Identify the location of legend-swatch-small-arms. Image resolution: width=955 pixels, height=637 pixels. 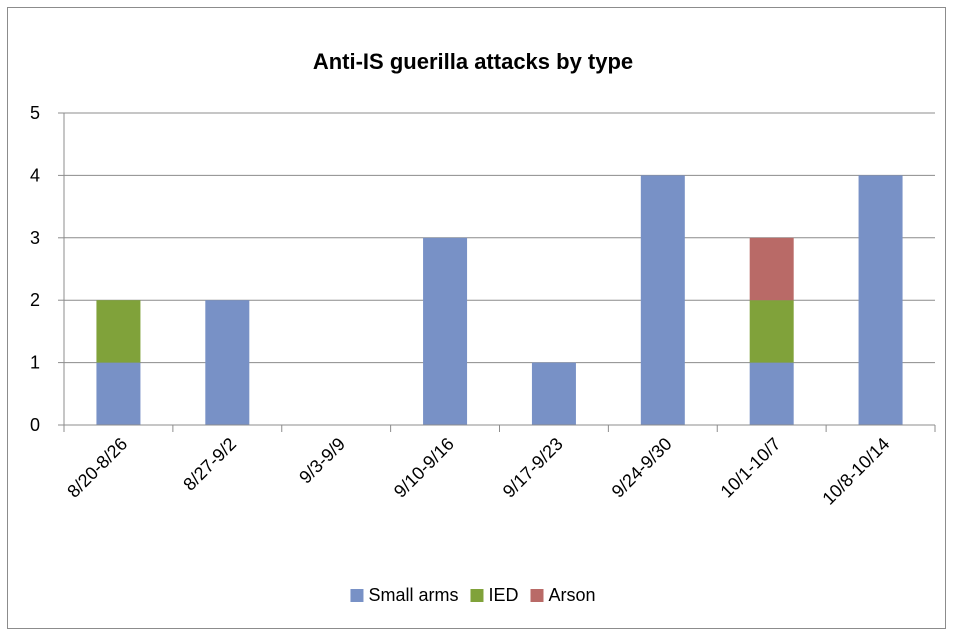
(357, 595).